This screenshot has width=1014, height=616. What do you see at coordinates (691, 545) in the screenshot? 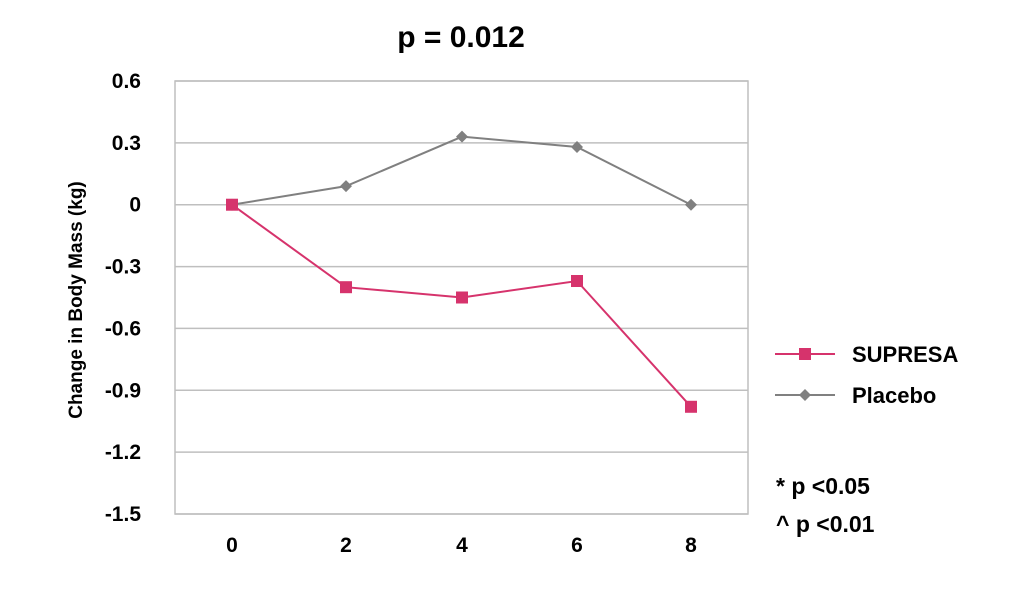
I see `x-tick-label: 8` at bounding box center [691, 545].